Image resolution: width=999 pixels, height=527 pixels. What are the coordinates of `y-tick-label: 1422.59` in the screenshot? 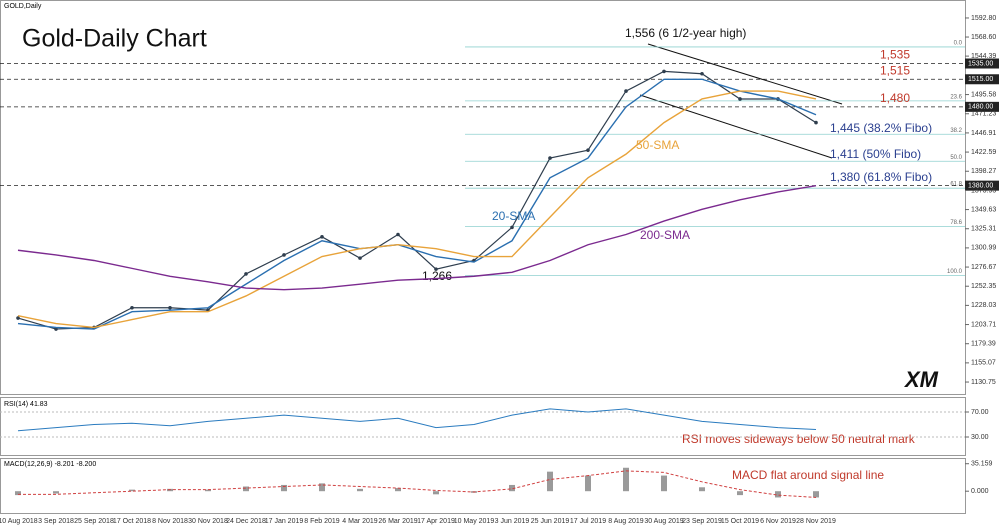 It's located at (983, 152).